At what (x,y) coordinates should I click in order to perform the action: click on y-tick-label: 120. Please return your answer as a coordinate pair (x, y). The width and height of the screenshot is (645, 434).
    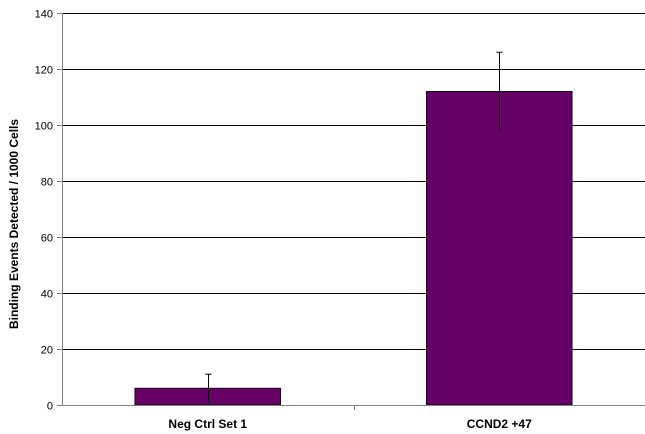
    Looking at the image, I should click on (44, 71).